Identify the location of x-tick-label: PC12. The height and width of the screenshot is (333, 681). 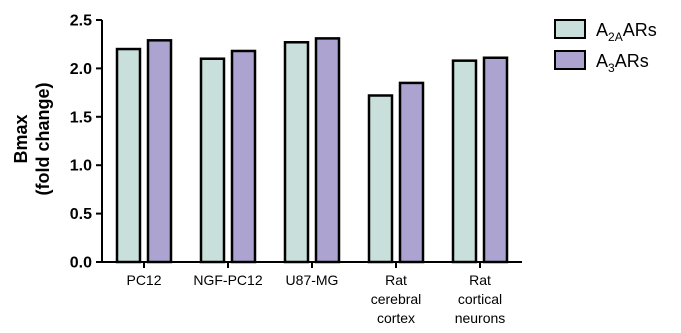
(143, 280).